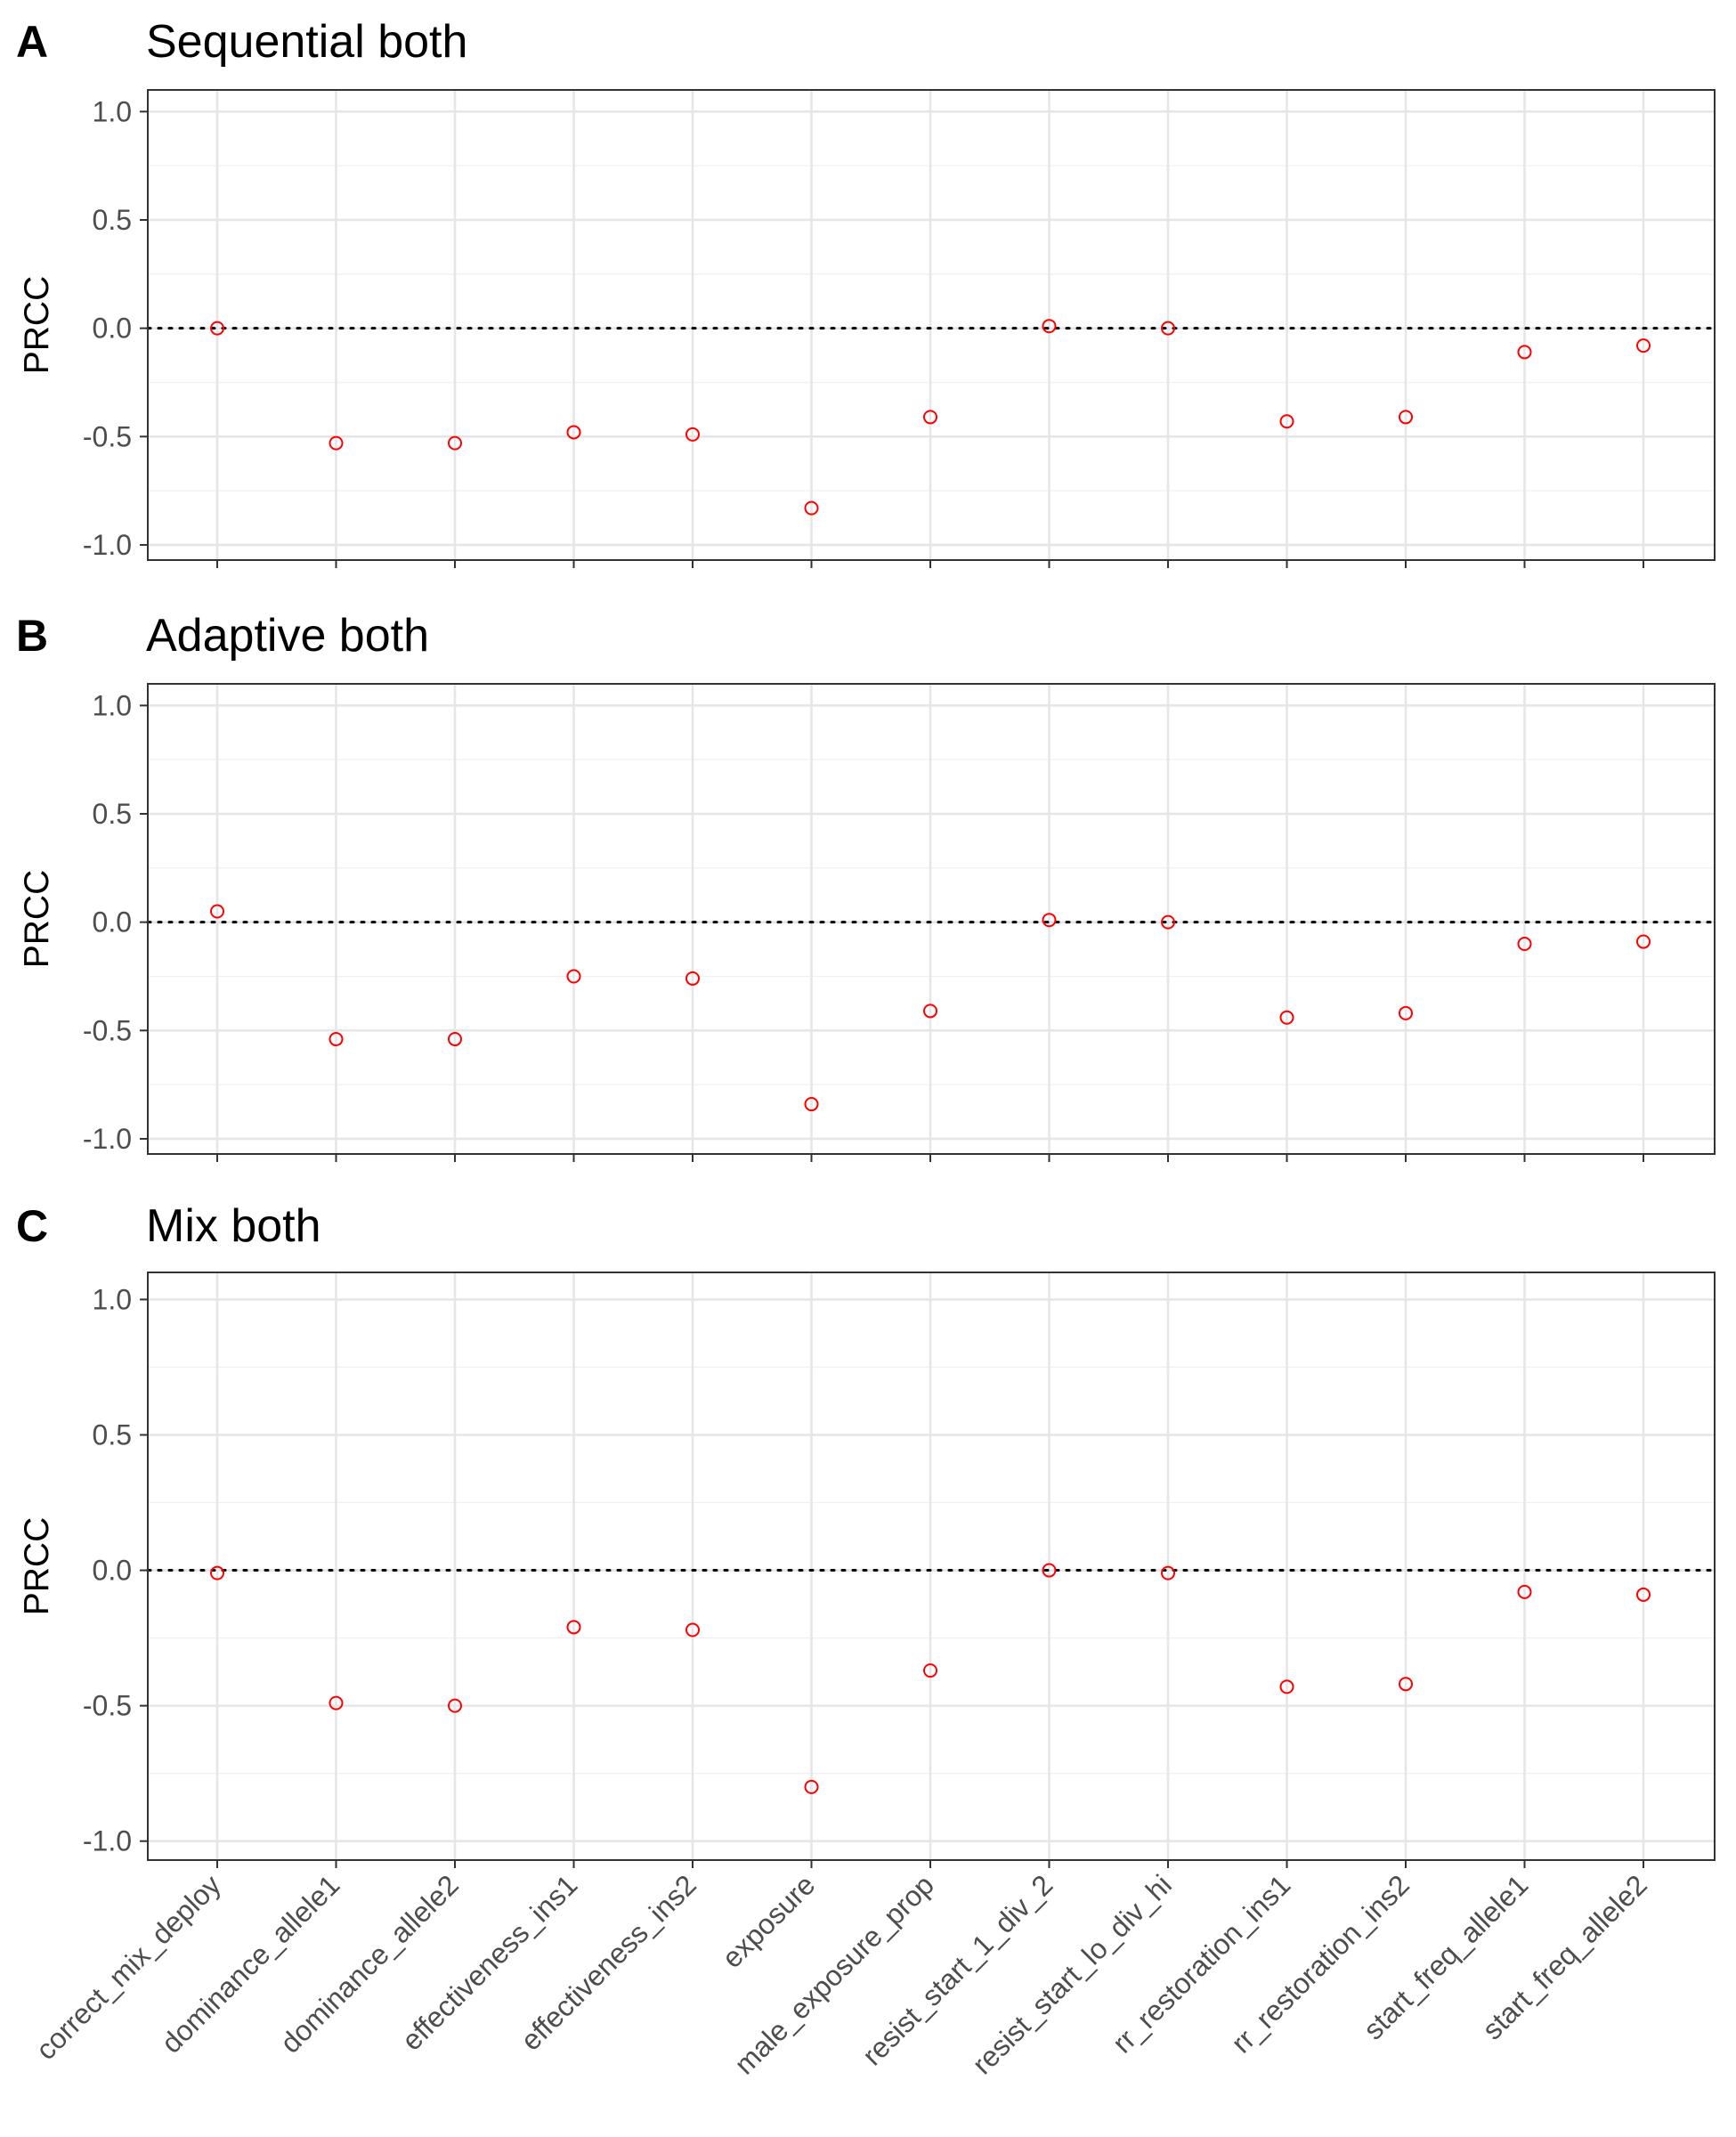 The image size is (1736, 2137). I want to click on panel-letter: A, so click(32, 42).